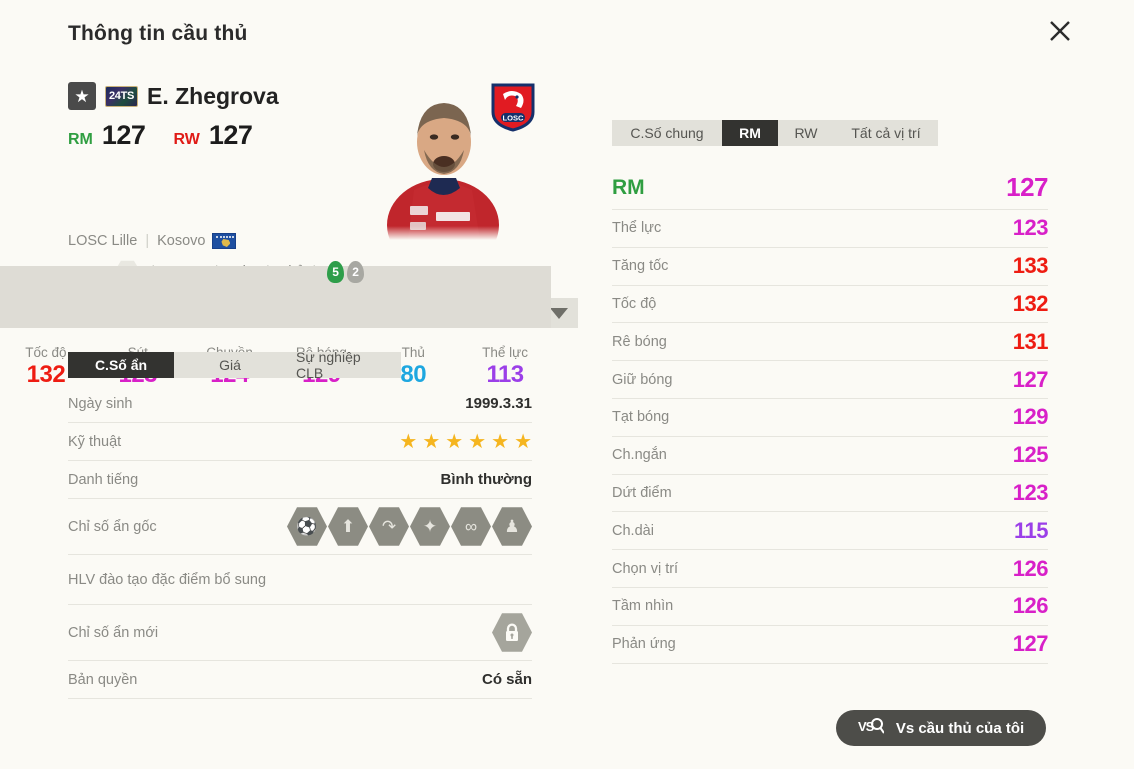 The height and width of the screenshot is (769, 1134). What do you see at coordinates (113, 632) in the screenshot?
I see `new-trait-label: Chỉ số ẩn mới` at bounding box center [113, 632].